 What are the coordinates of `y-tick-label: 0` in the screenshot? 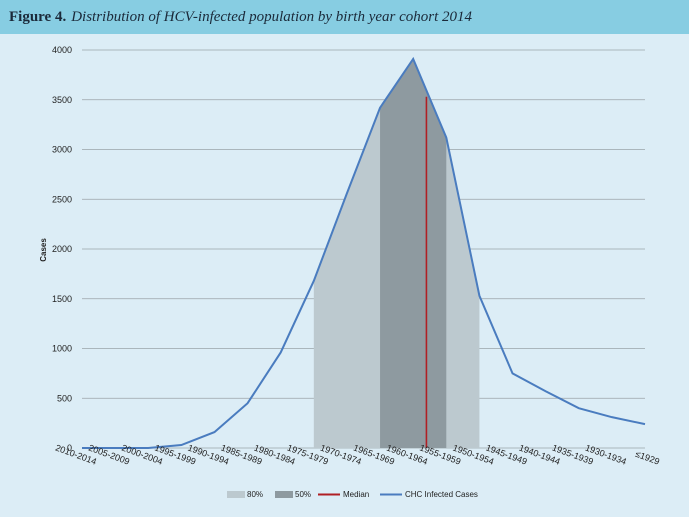 It's located at (69, 448).